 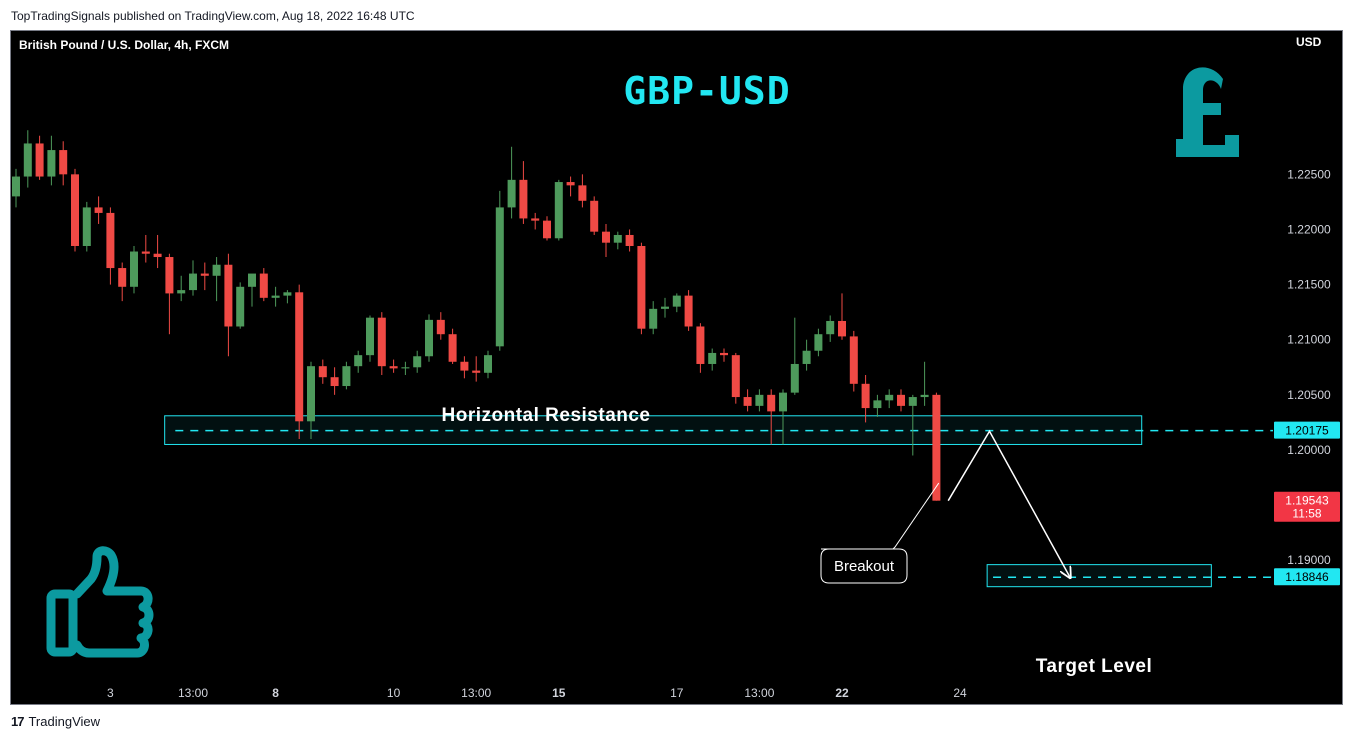 I want to click on x-tick-label: 3, so click(x=110, y=693).